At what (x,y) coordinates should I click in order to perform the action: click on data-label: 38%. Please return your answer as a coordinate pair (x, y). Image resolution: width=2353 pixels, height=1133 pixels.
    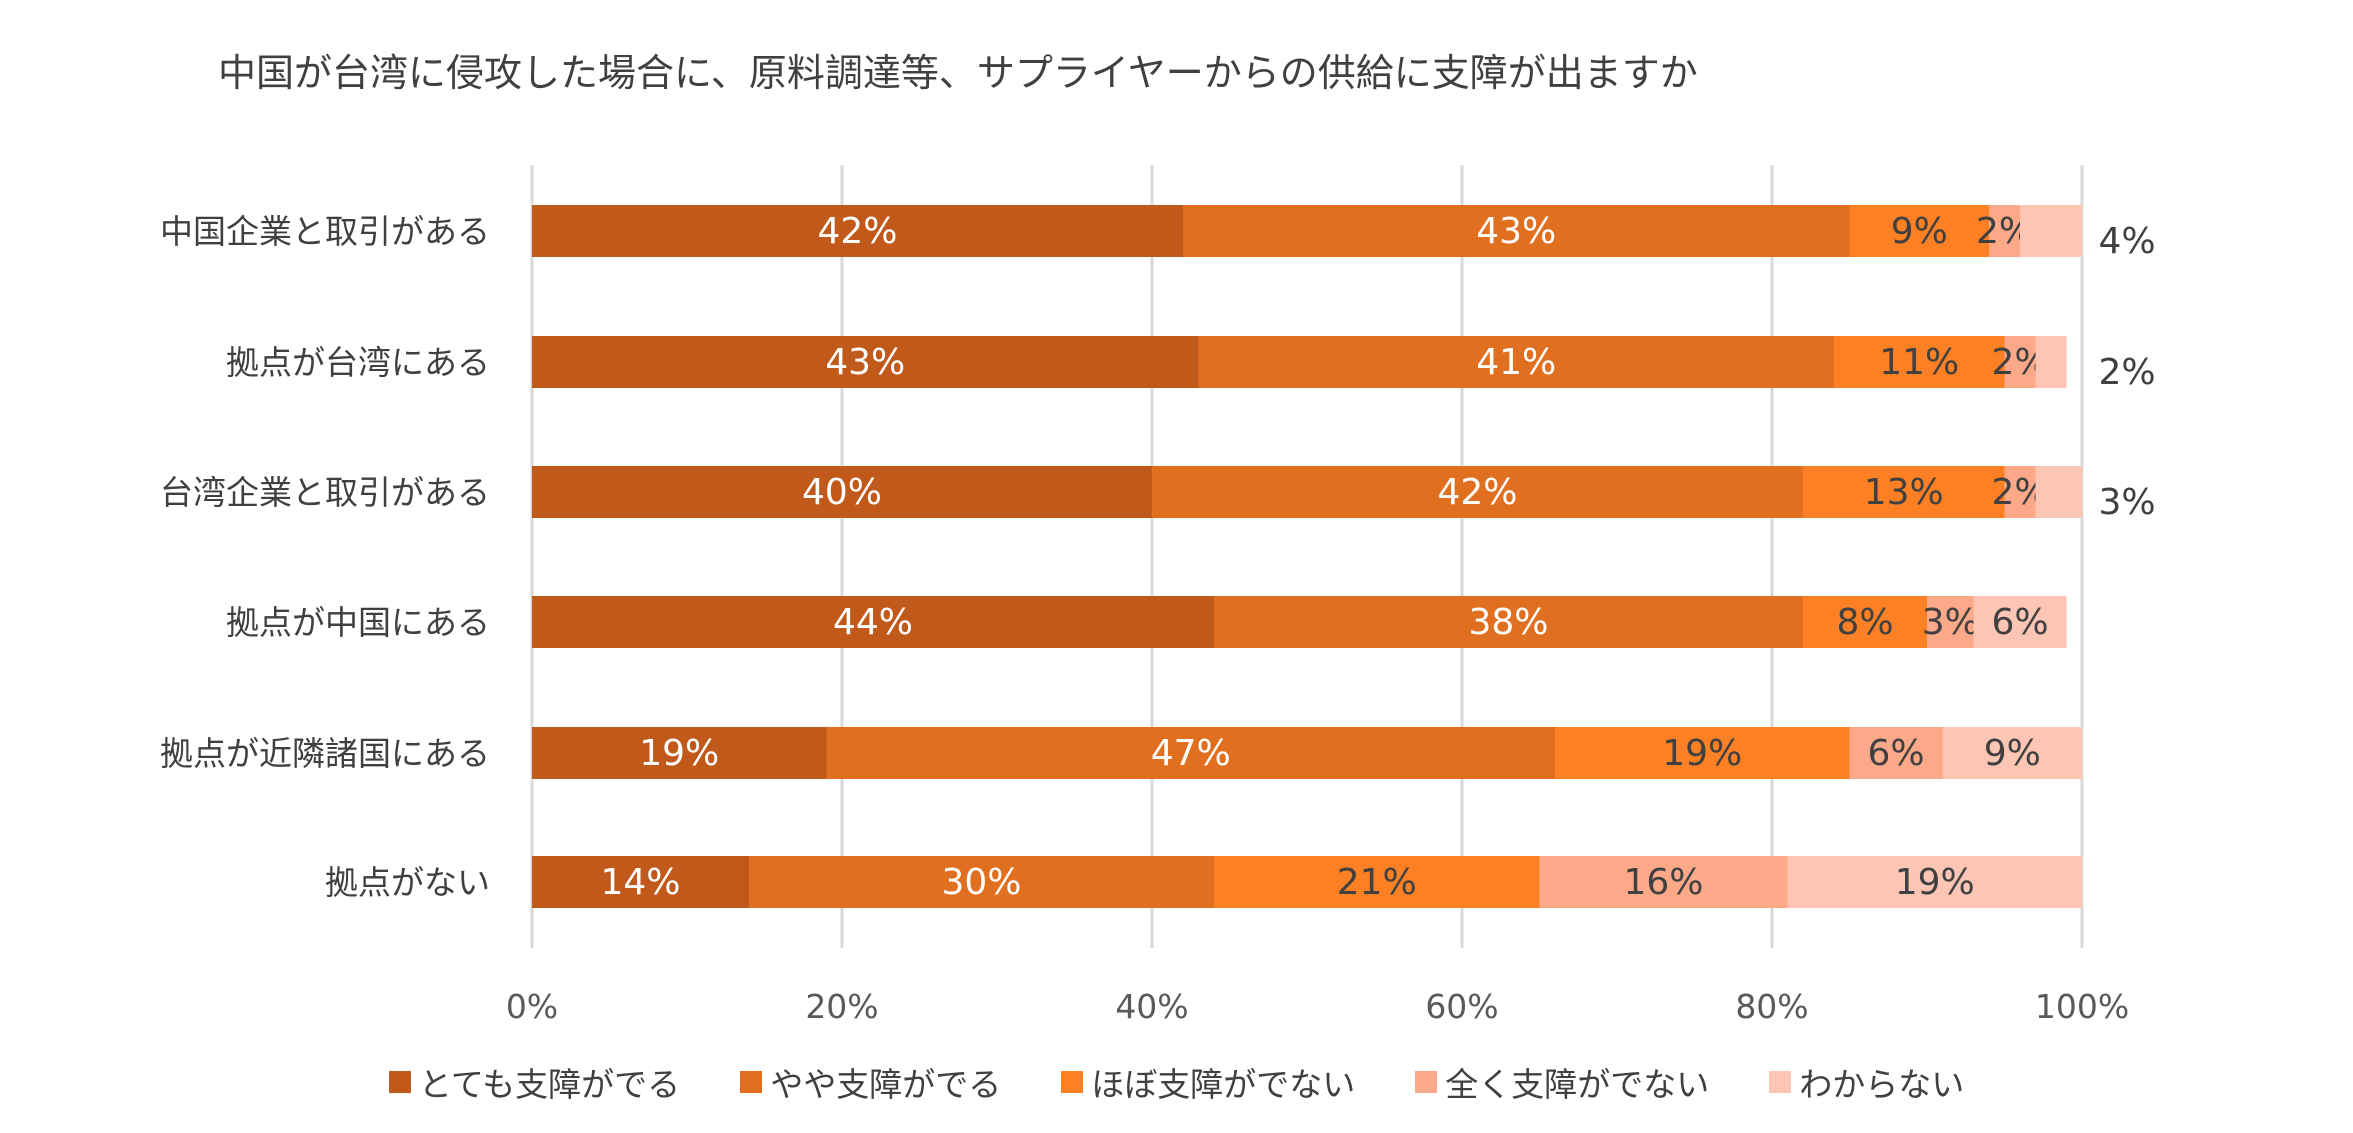
    Looking at the image, I should click on (1508, 622).